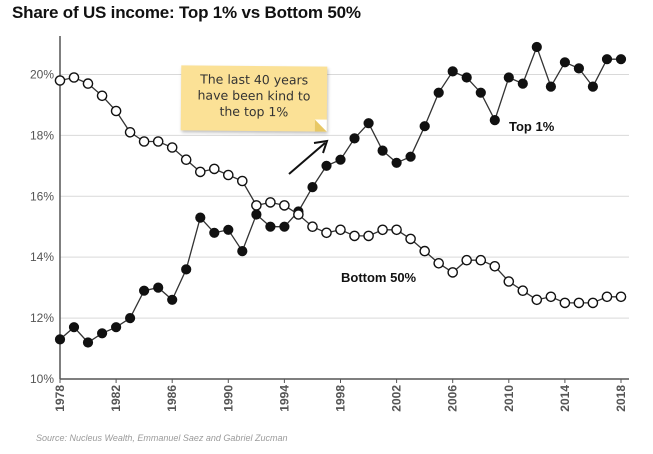  What do you see at coordinates (321, 146) in the screenshot?
I see `annotation-arrow-head` at bounding box center [321, 146].